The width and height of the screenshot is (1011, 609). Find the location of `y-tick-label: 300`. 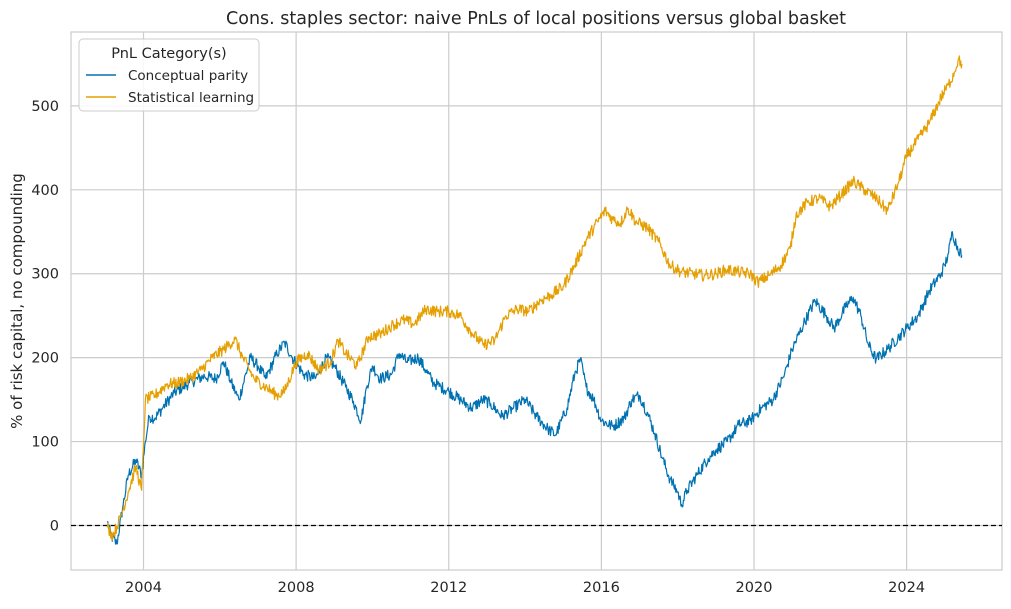

y-tick-label: 300 is located at coordinates (45, 275).